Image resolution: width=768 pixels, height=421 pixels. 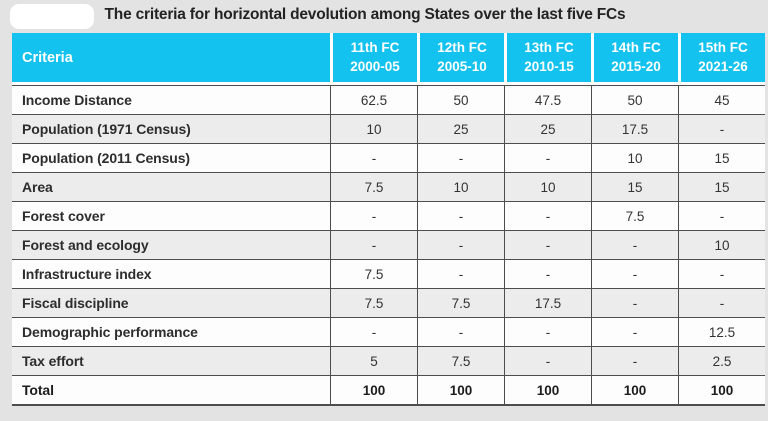 I want to click on table-row: Income Distance 62.5 50 47.5 50 45, so click(x=388, y=99).